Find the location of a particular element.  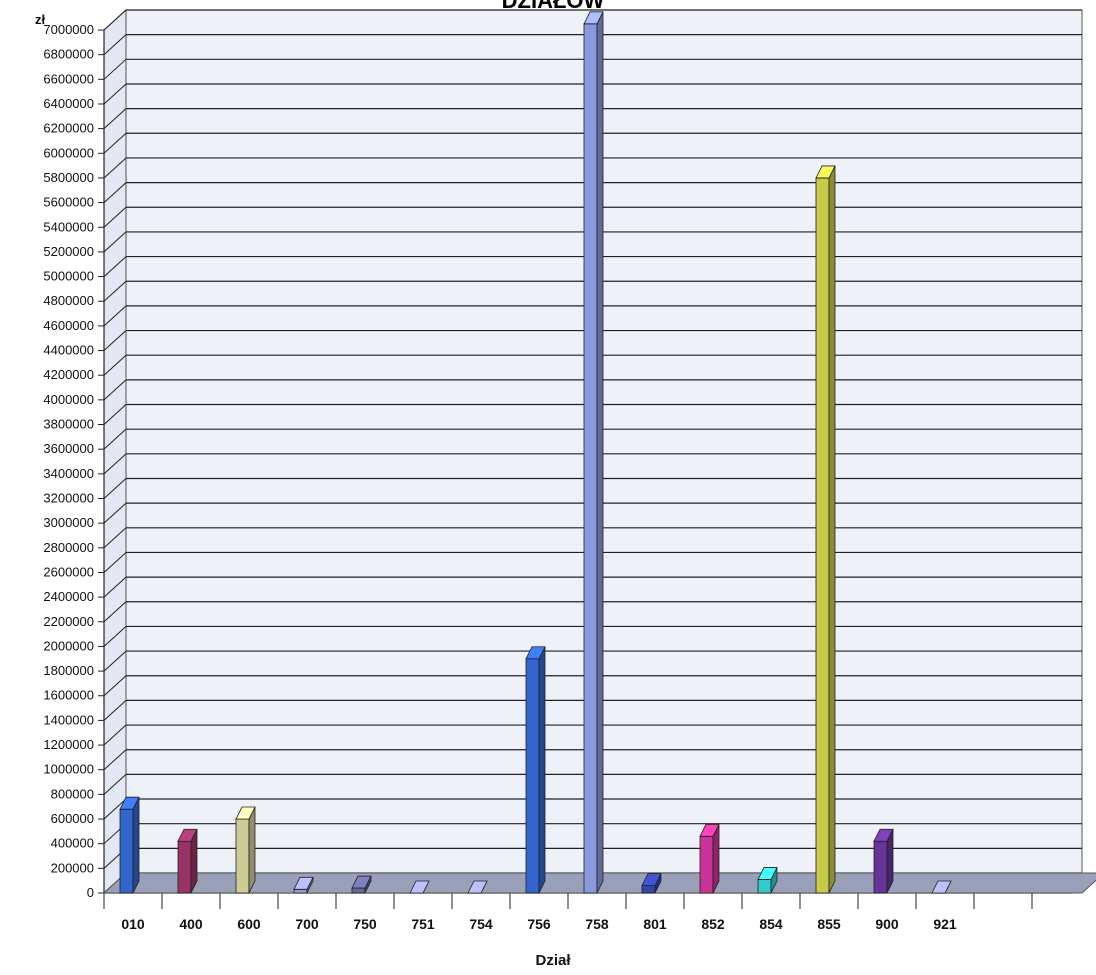

y-tick-label: 6400000 is located at coordinates (68, 103).